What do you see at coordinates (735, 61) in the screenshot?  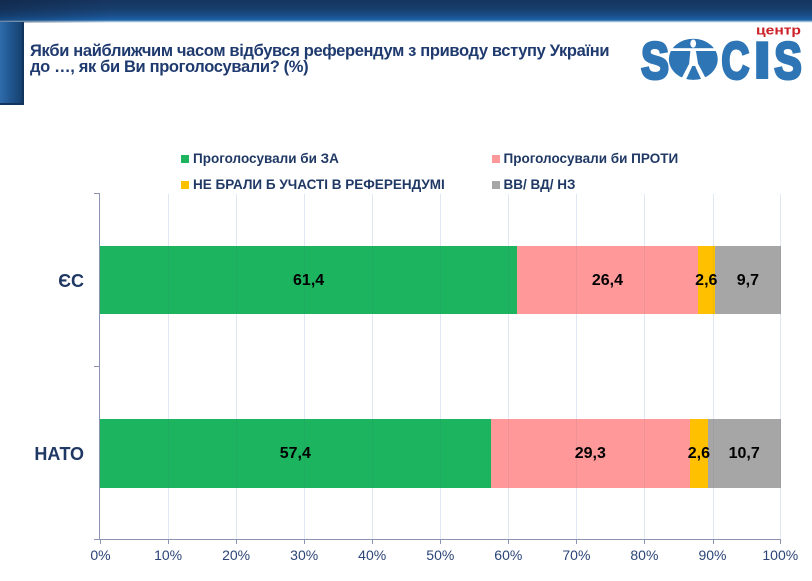 I see `svg-text: C` at bounding box center [735, 61].